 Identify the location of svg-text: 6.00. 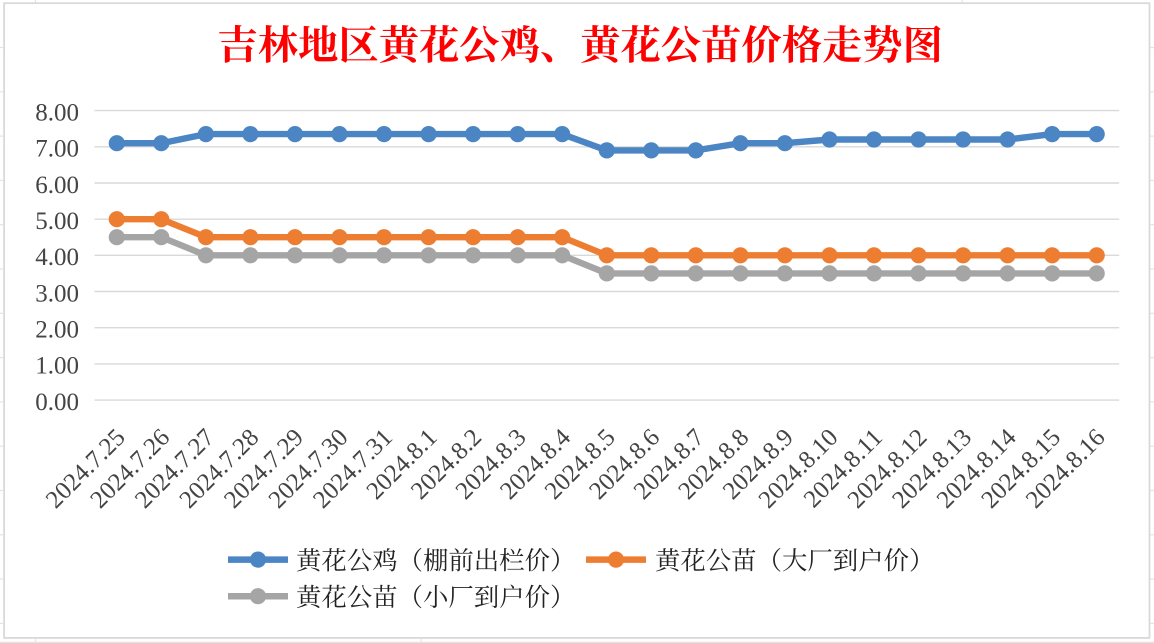
(57, 185).